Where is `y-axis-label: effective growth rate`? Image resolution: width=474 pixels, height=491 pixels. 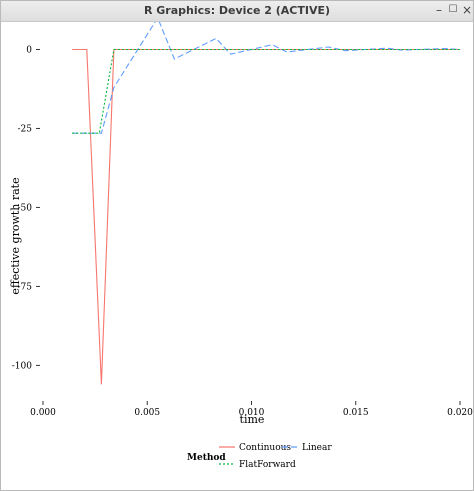 y-axis-label: effective growth rate is located at coordinates (15, 235).